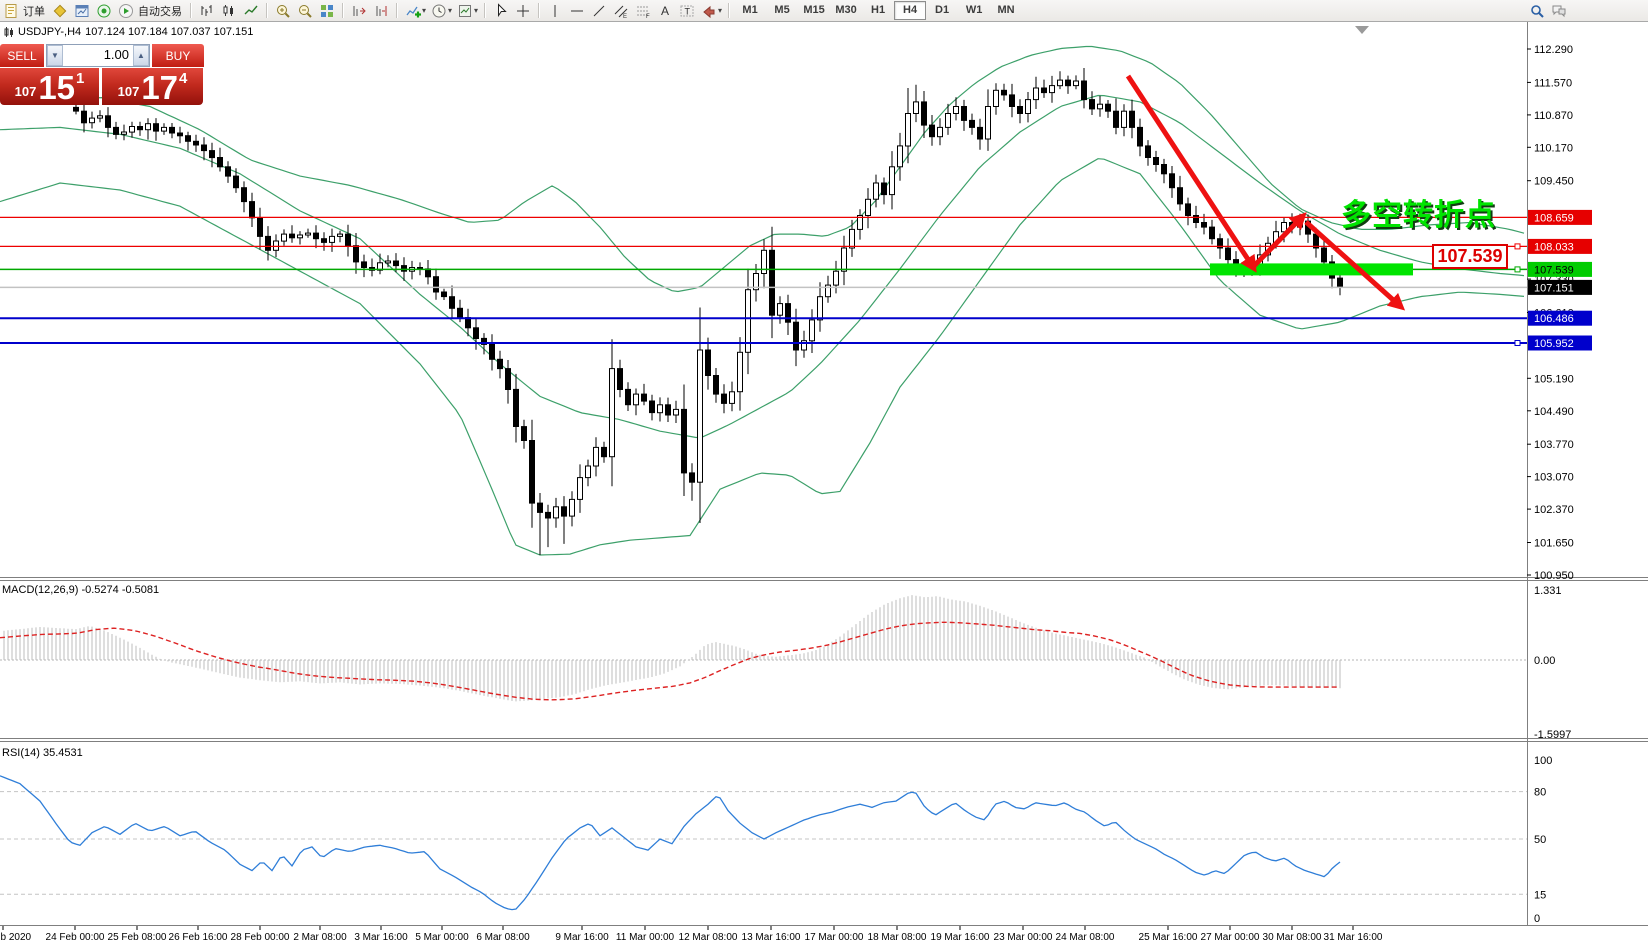  What do you see at coordinates (1553, 83) in the screenshot?
I see `price-tick-label: 111.570` at bounding box center [1553, 83].